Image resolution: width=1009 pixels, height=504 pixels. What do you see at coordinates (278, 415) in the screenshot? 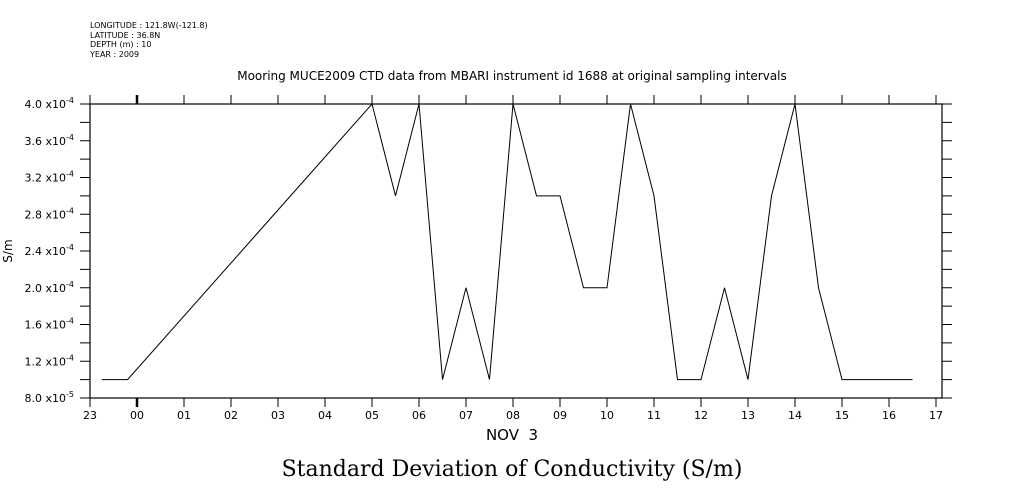
I see `x-tick-label: 03` at bounding box center [278, 415].